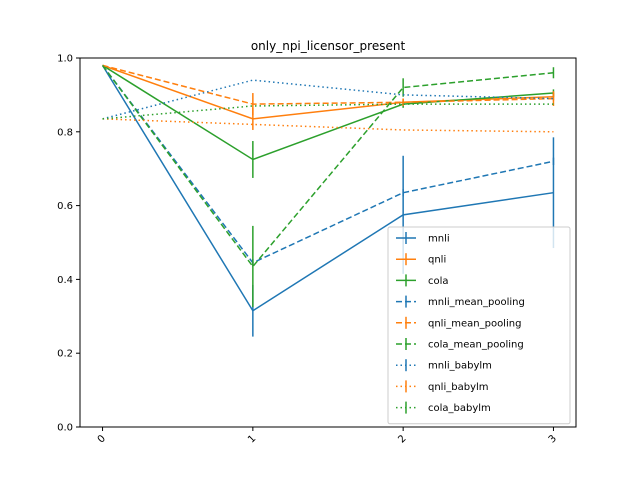 Image resolution: width=640 pixels, height=480 pixels. I want to click on legend-label-mnli_mean_pooling: mnli_mean_pooling, so click(476, 302).